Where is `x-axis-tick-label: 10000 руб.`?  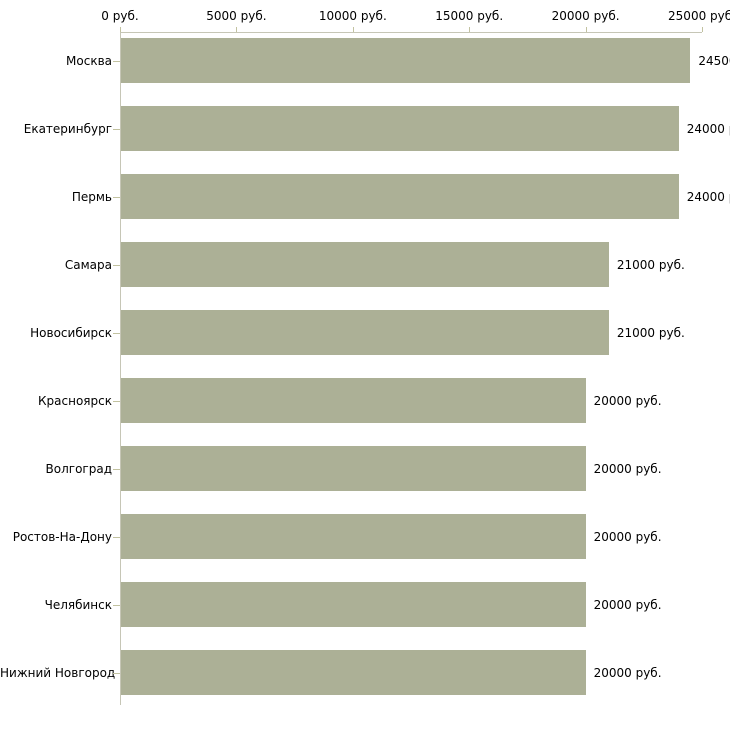
x-axis-tick-label: 10000 руб. is located at coordinates (352, 16).